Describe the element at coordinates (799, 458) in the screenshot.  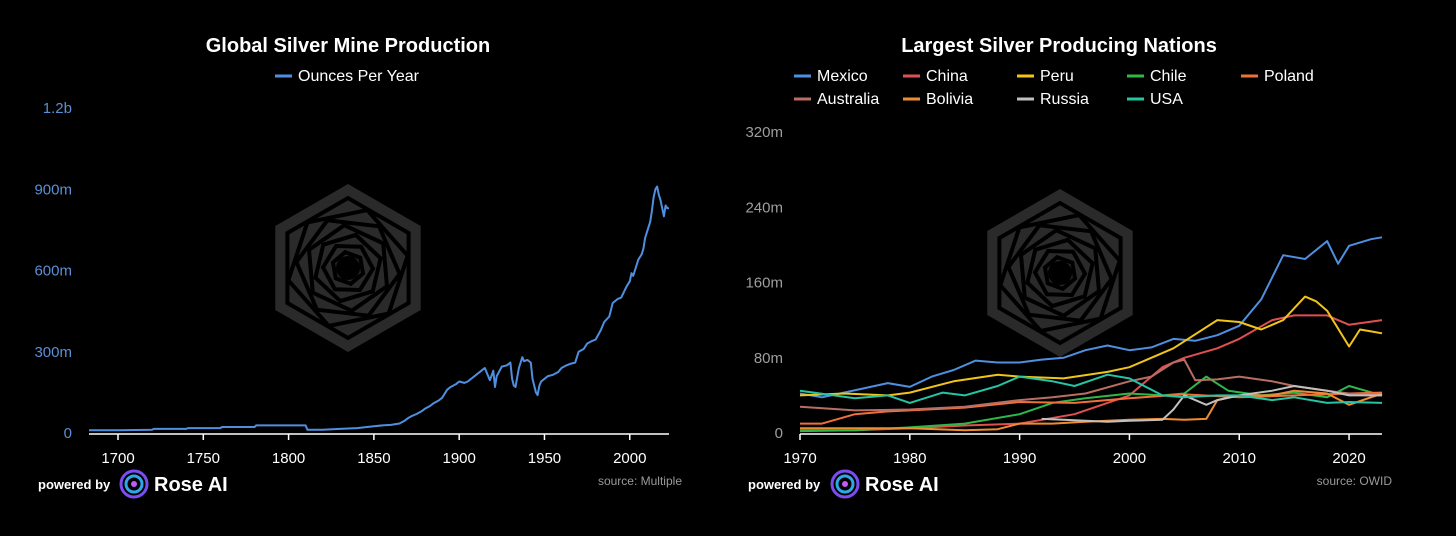
I see `x-tick-label: 1970` at that location.